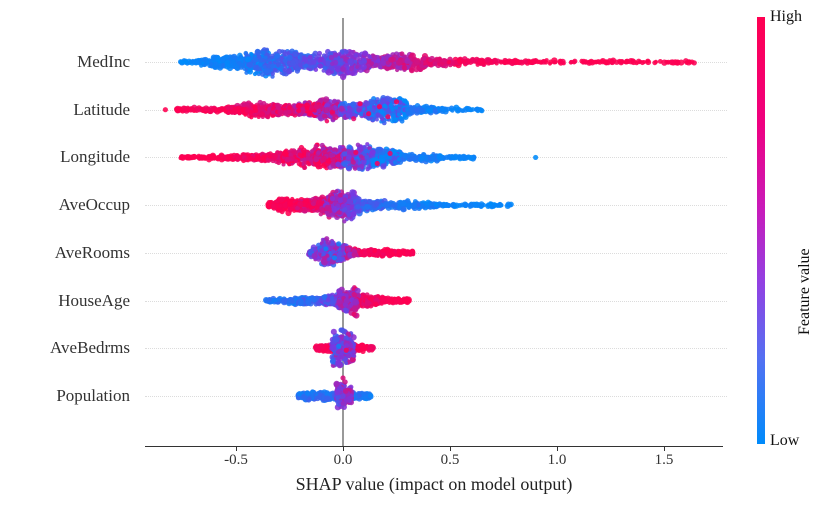 The image size is (833, 508). Describe the element at coordinates (93, 395) in the screenshot. I see `feature-label-population: Population` at that location.